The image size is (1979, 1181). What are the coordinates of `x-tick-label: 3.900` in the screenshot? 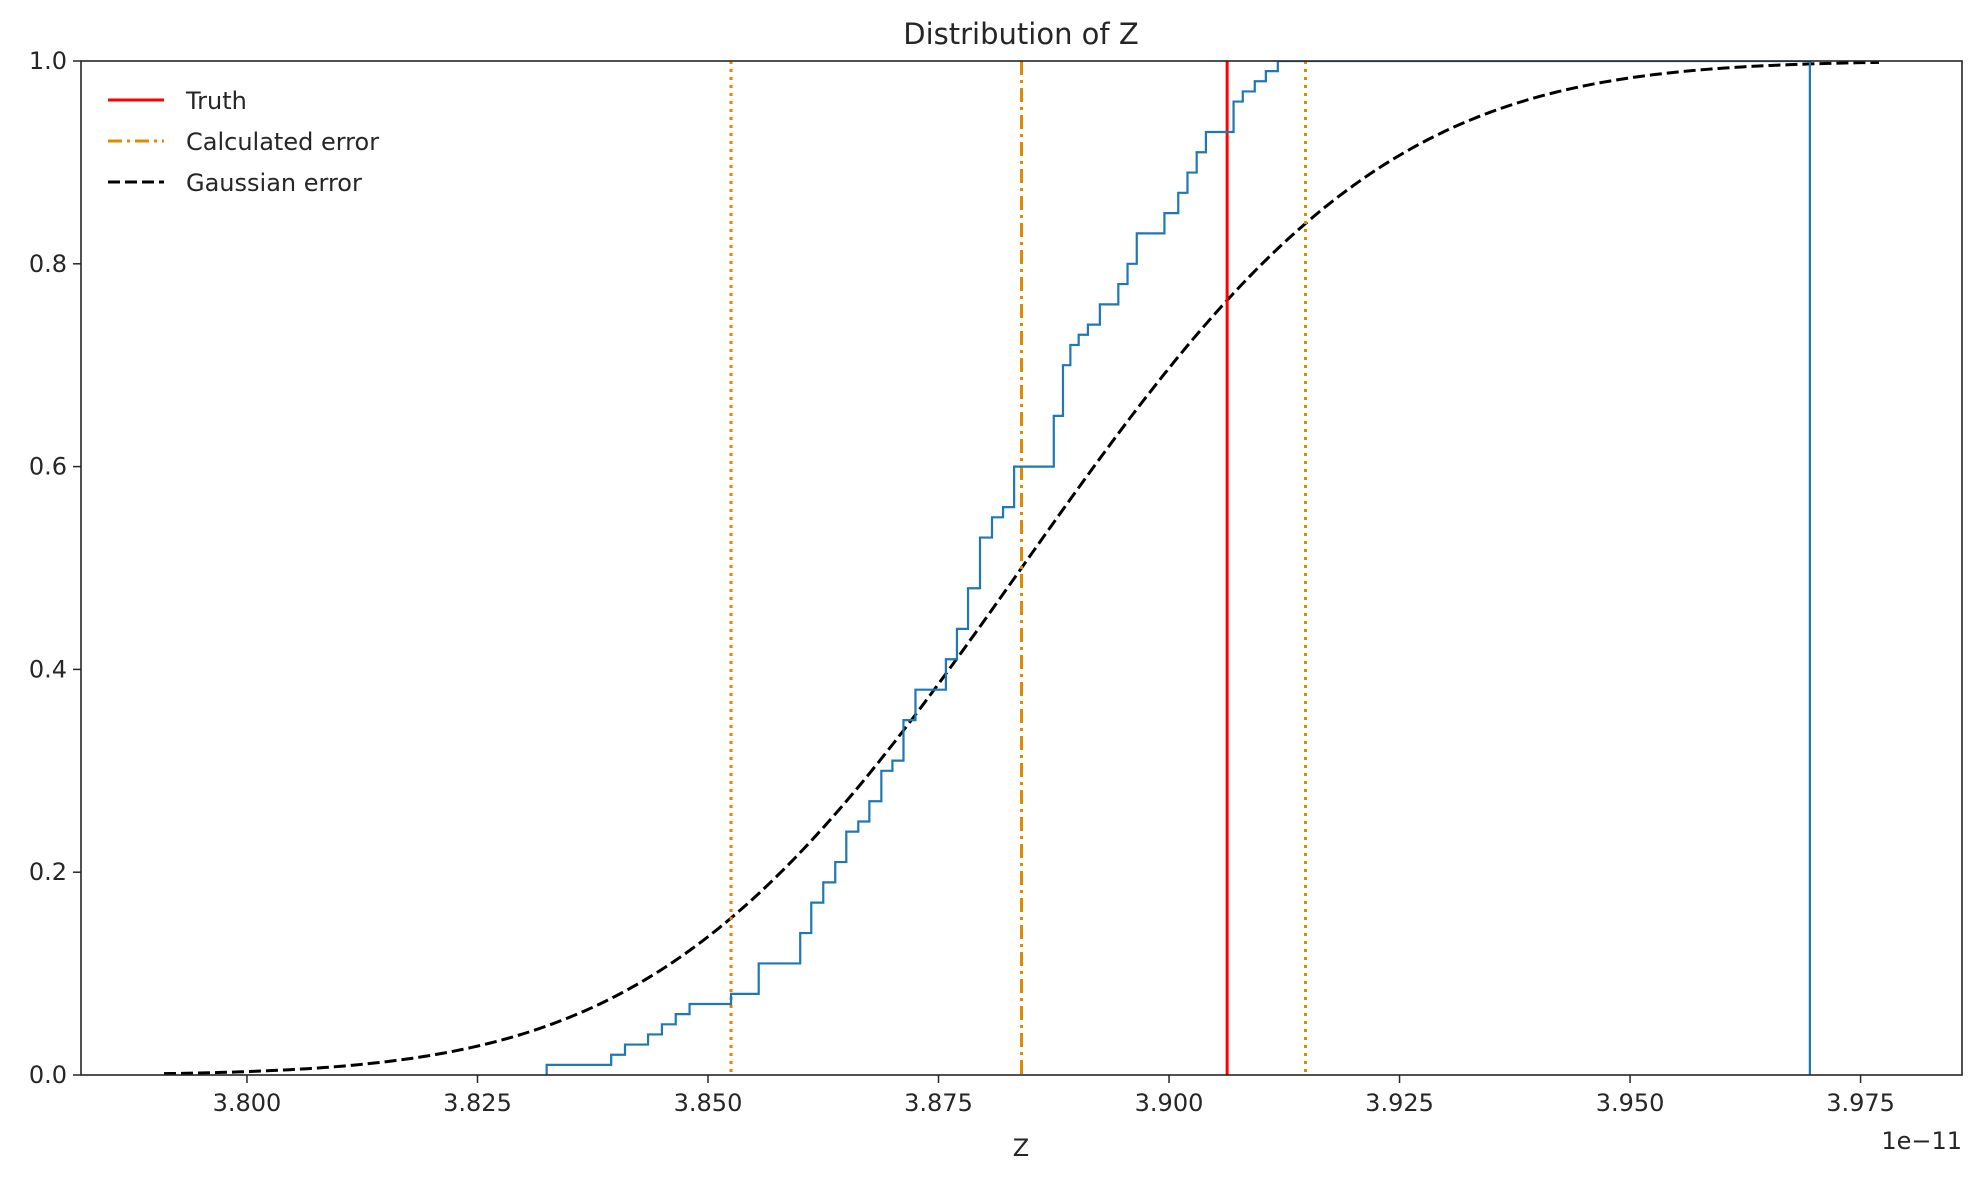 It's located at (1169, 1103).